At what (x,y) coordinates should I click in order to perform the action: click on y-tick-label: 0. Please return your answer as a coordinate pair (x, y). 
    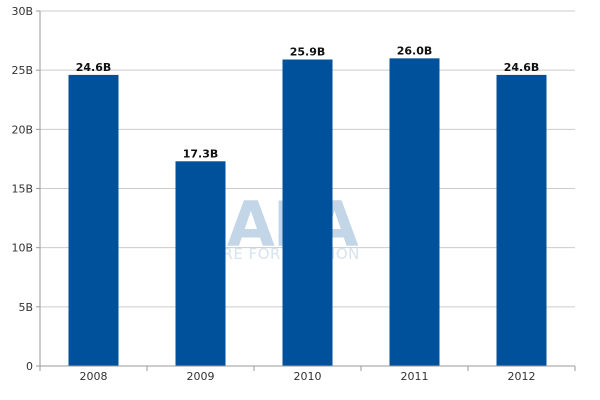
    Looking at the image, I should click on (29, 366).